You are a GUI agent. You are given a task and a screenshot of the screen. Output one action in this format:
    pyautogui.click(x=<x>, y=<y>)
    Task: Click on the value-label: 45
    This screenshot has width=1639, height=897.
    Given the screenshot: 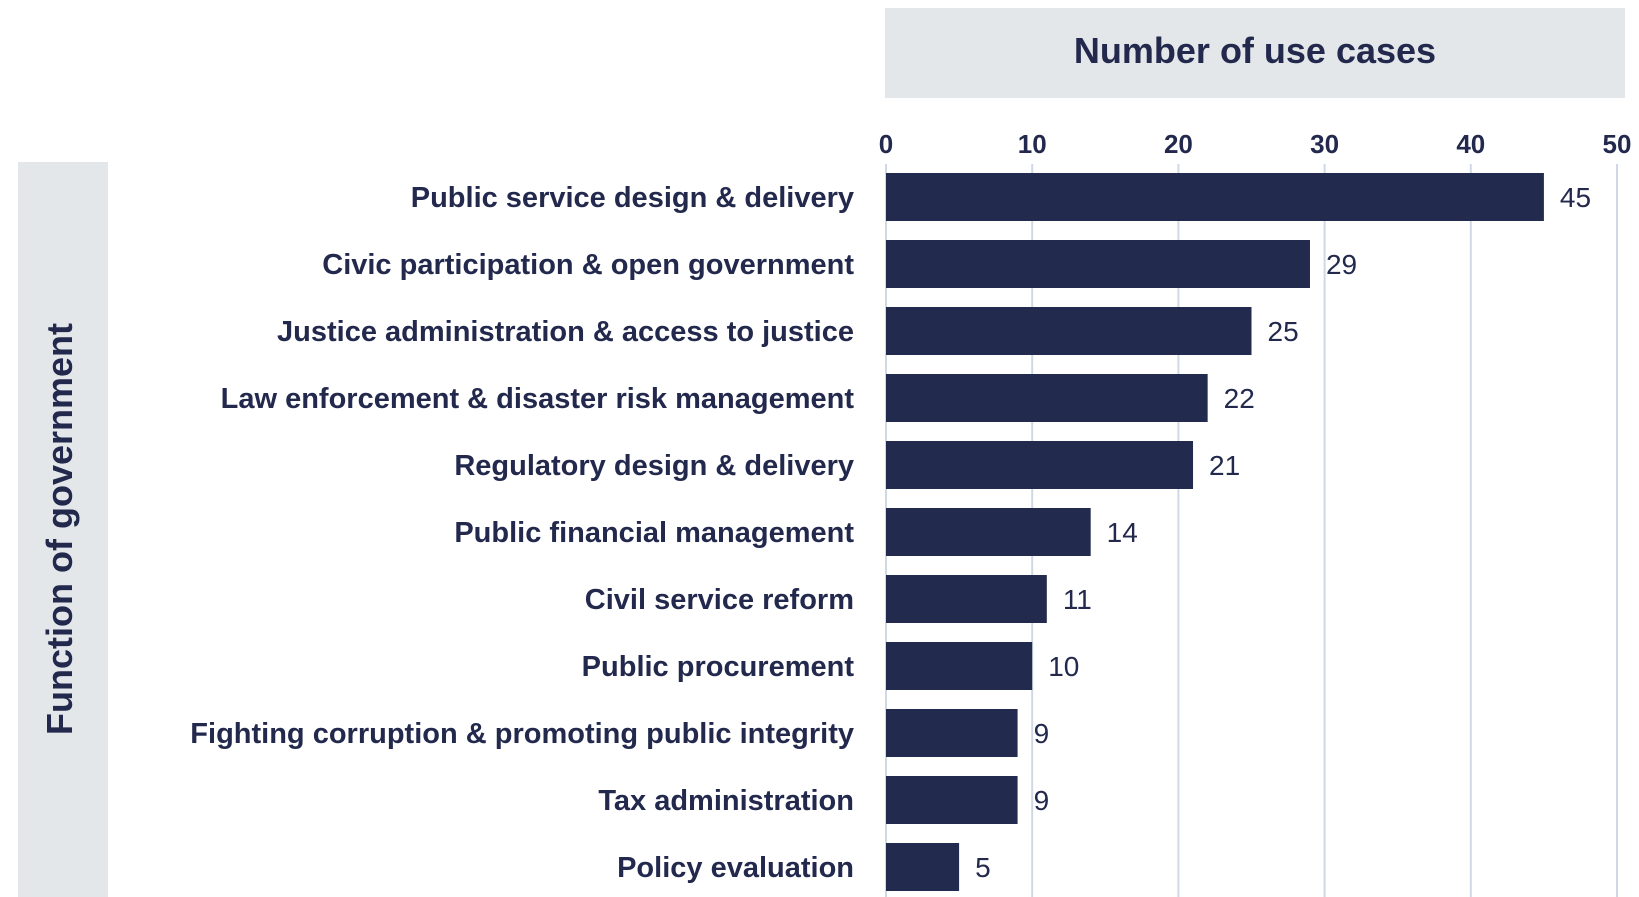 What is the action you would take?
    pyautogui.click(x=1575, y=197)
    